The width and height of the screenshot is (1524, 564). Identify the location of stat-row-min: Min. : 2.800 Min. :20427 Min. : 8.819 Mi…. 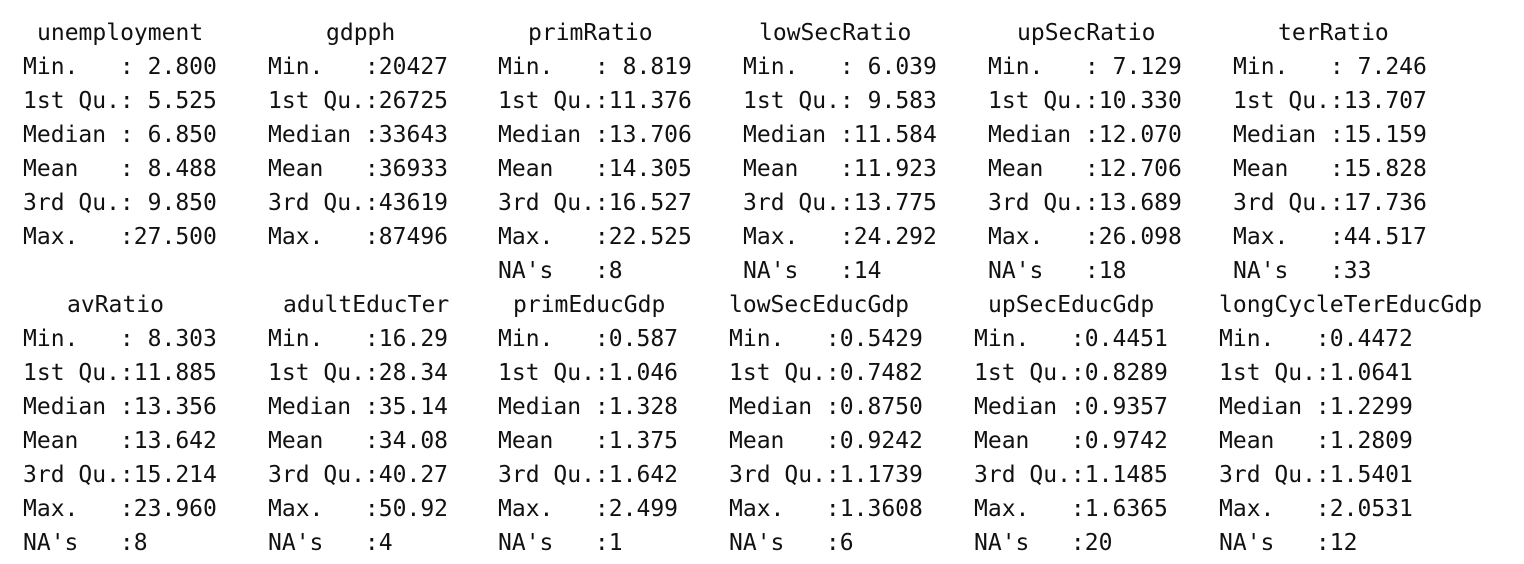
(762, 67).